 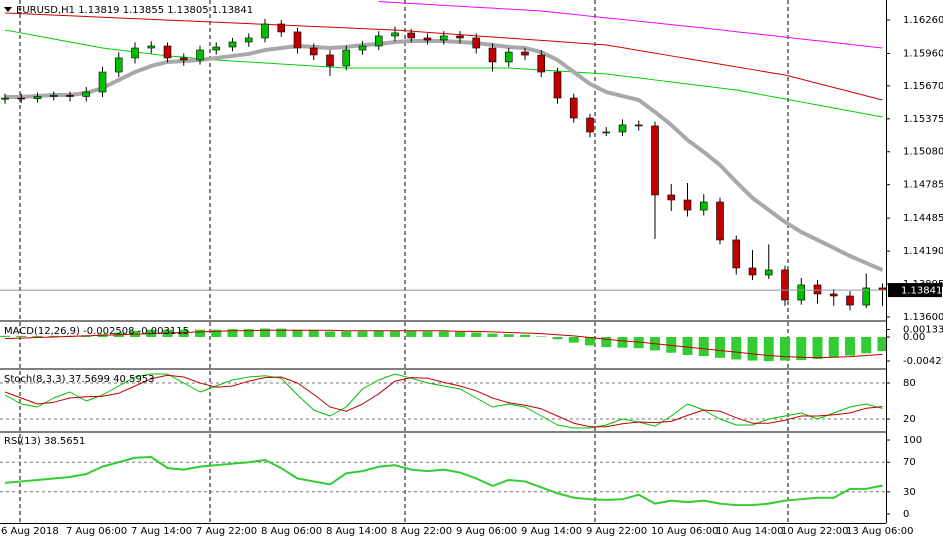 I want to click on last-price-label: 1.13841, so click(x=921, y=291).